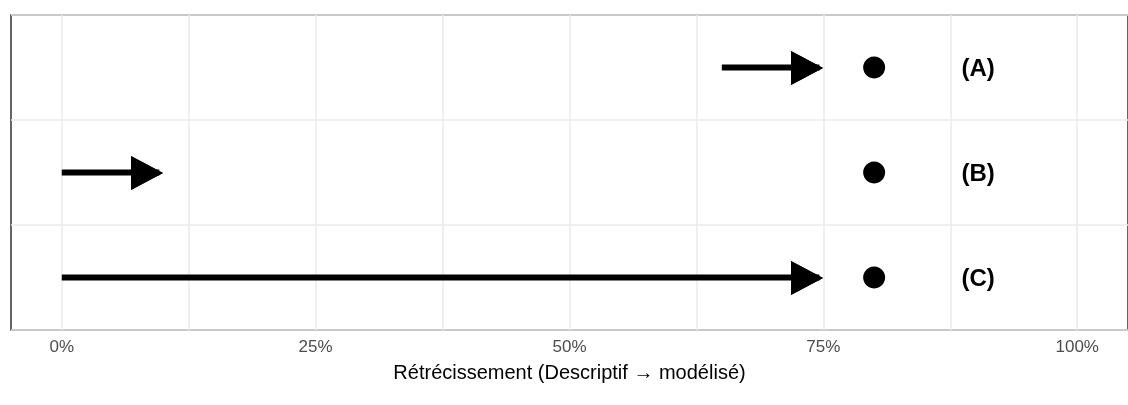 Image resolution: width=1128 pixels, height=405 pixels. Describe the element at coordinates (62, 346) in the screenshot. I see `x-tick-label: 0%` at that location.